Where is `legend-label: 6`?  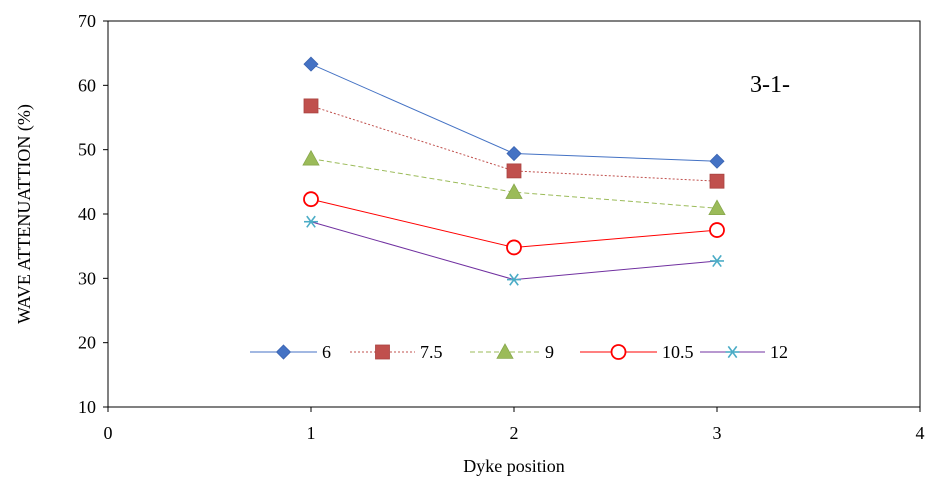 legend-label: 6 is located at coordinates (326, 352).